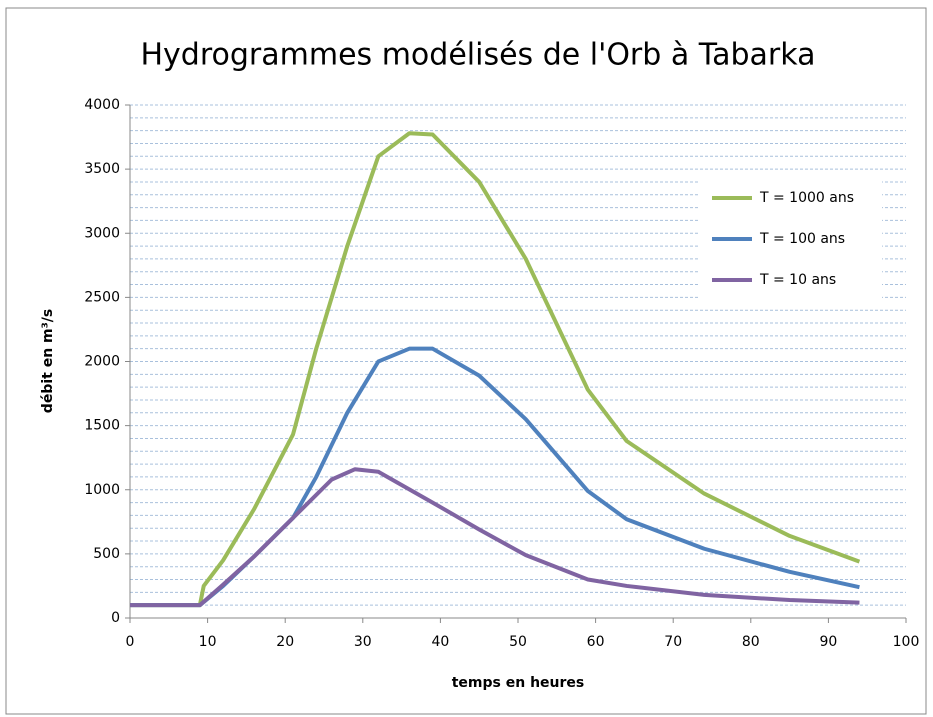  I want to click on y-tick-label: 2000, so click(102, 362).